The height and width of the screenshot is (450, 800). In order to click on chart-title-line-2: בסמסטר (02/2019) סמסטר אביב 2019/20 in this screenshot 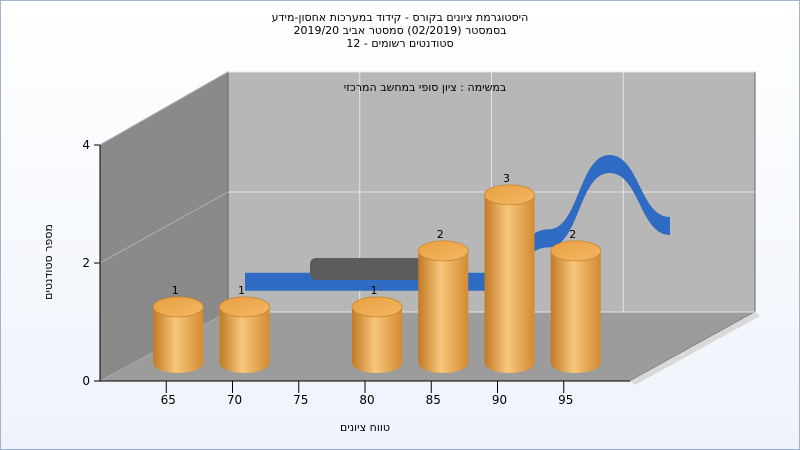, I will do `click(400, 30)`.